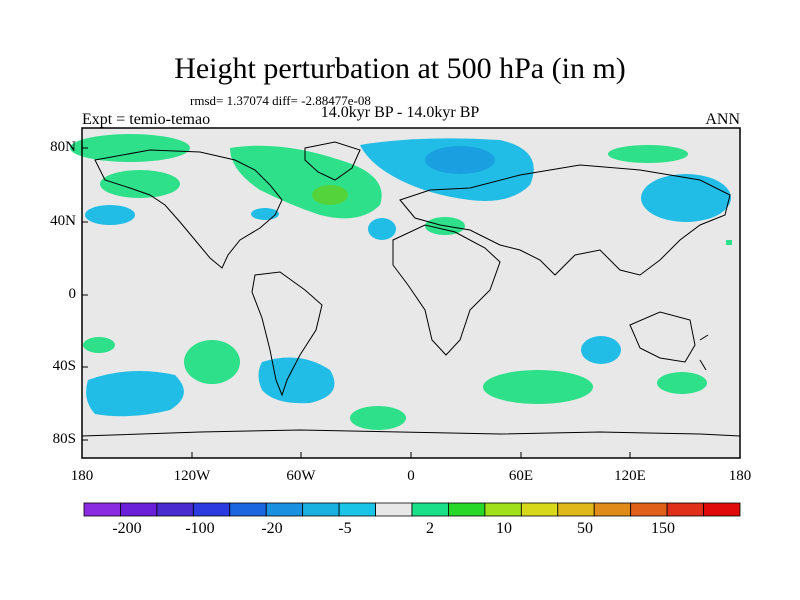  What do you see at coordinates (704, 352) in the screenshot?
I see `new-zealand-outline` at bounding box center [704, 352].